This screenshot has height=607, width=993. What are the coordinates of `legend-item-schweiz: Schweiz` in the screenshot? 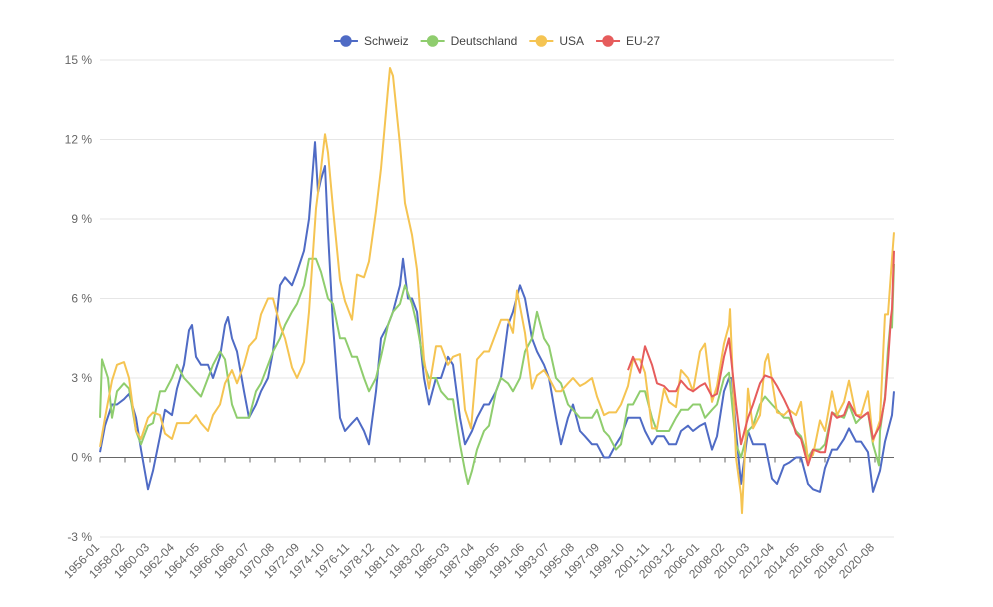 It's located at (371, 41).